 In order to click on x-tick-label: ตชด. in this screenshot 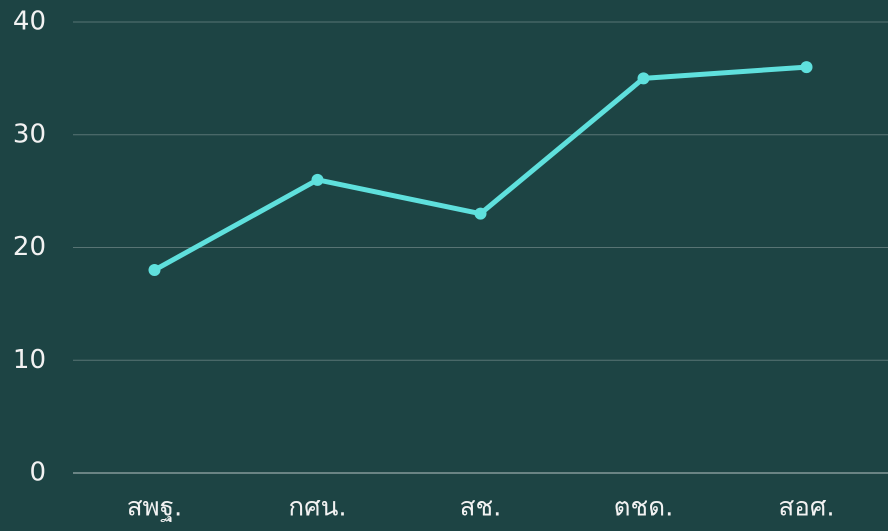, I will do `click(644, 508)`.